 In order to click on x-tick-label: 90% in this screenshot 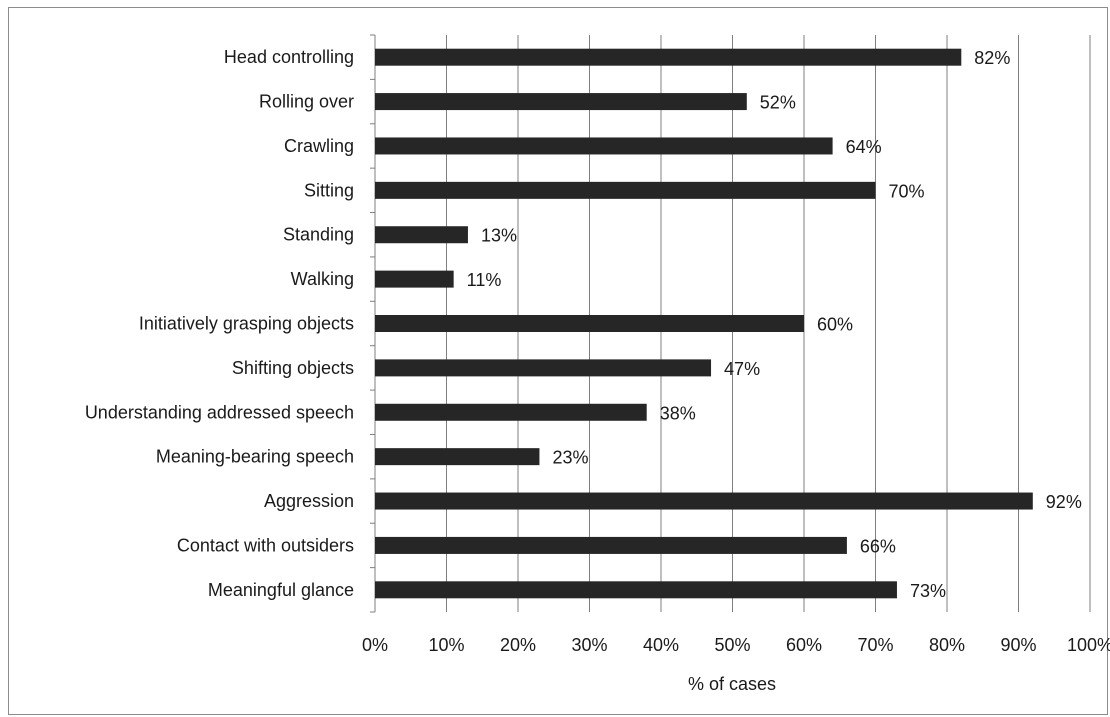, I will do `click(1018, 645)`.